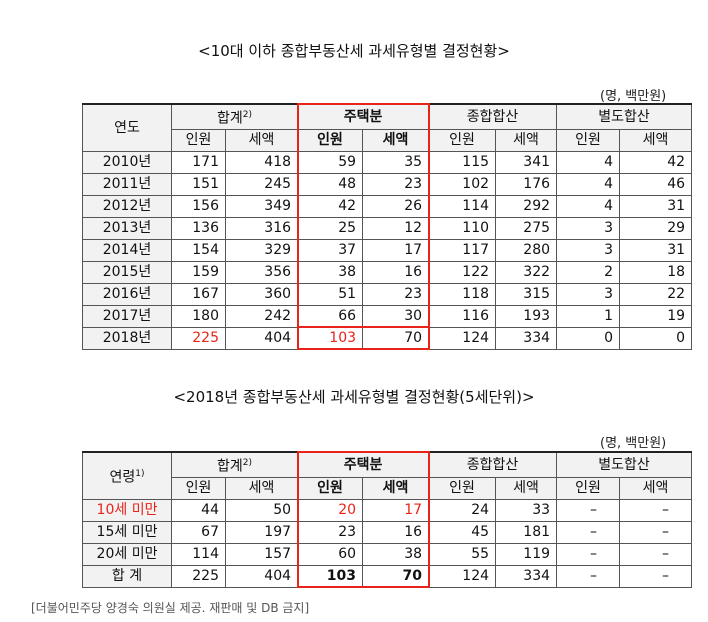  What do you see at coordinates (396, 510) in the screenshot?
I see `cell-highlight: 17` at bounding box center [396, 510].